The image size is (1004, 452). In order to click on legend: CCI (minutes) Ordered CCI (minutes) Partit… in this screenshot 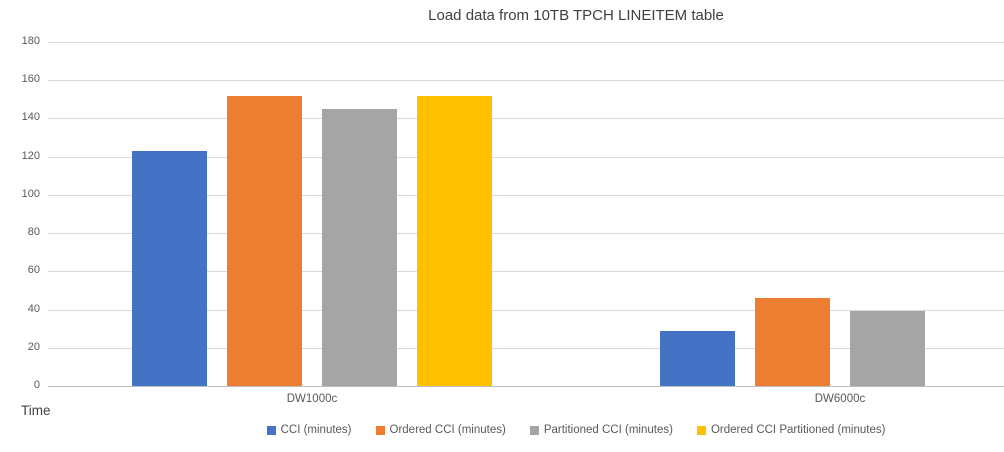, I will do `click(526, 430)`.